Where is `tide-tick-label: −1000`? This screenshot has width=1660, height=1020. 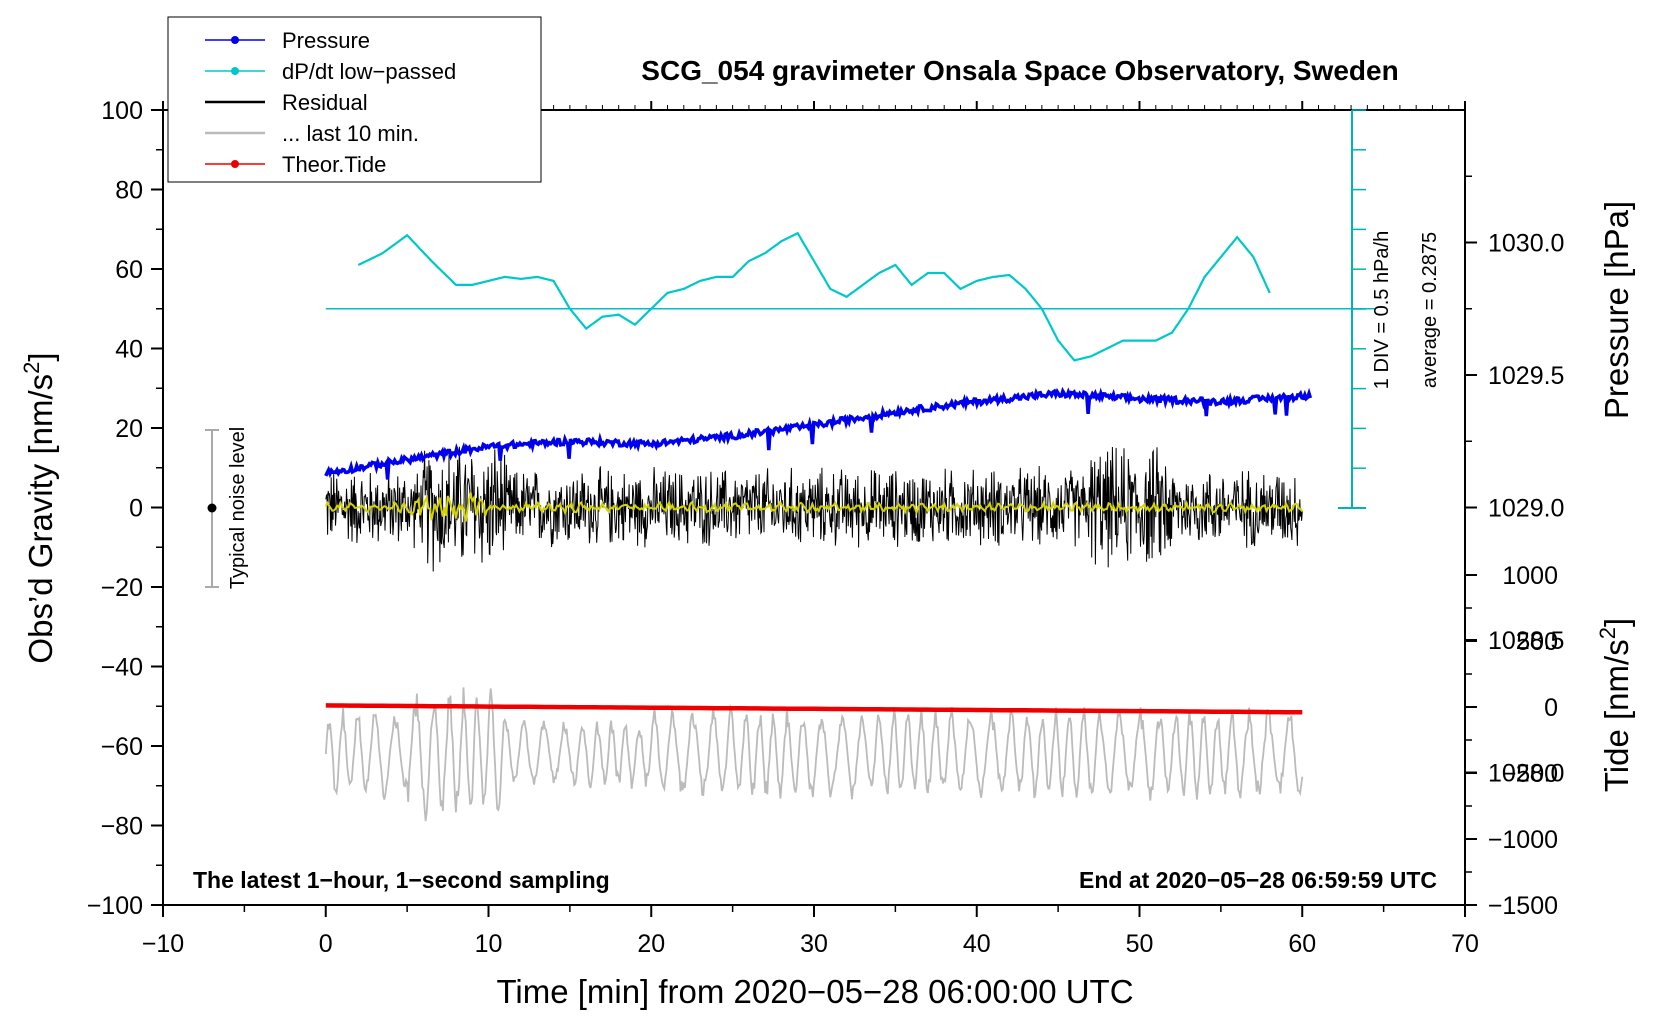 tide-tick-label: −1000 is located at coordinates (1523, 840).